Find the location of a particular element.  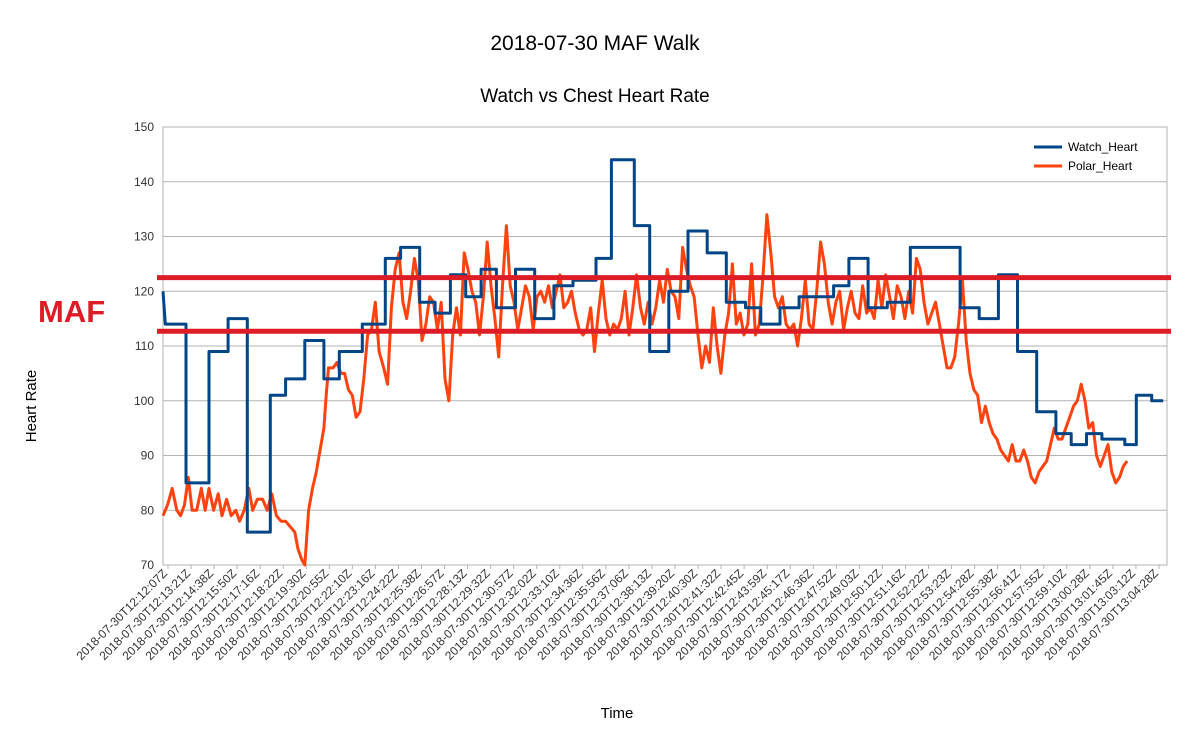

y-tick-label: 80 is located at coordinates (148, 510).